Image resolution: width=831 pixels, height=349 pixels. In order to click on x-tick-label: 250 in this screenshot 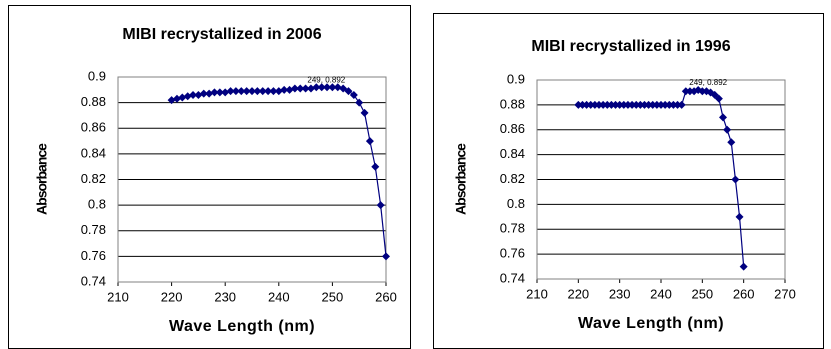, I will do `click(333, 296)`.